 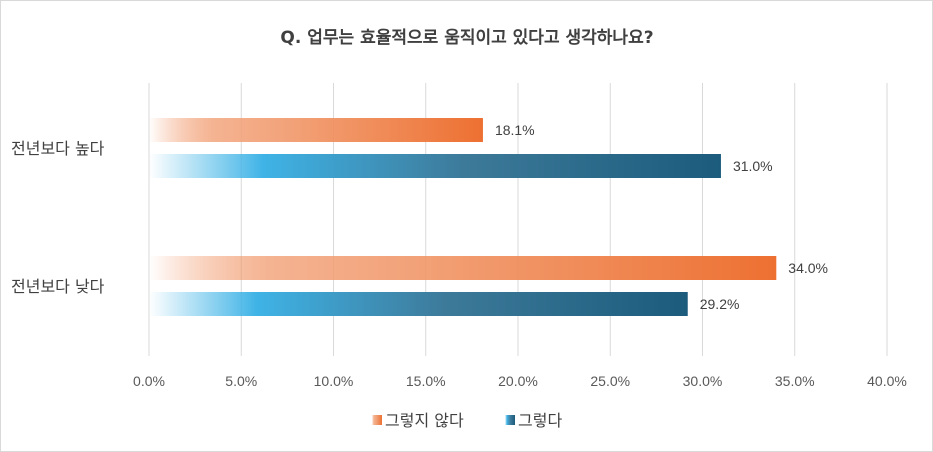 I want to click on legend-label: 그렇지 않다, so click(x=424, y=420).